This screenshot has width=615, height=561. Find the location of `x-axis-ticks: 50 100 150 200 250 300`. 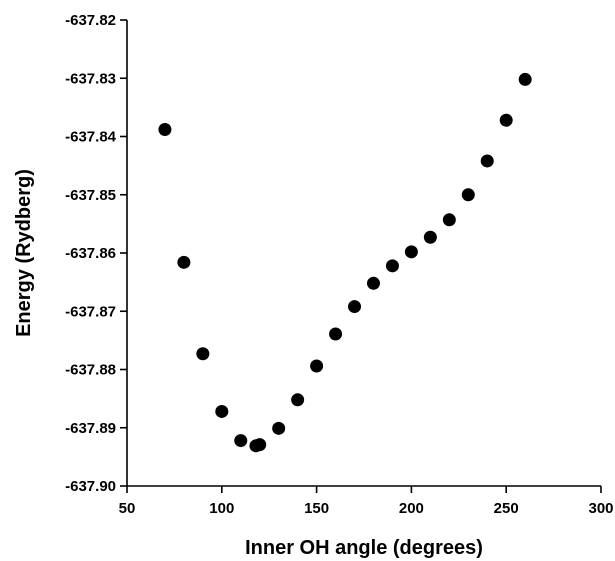

x-axis-ticks: 50 100 150 200 250 300 is located at coordinates (366, 501).